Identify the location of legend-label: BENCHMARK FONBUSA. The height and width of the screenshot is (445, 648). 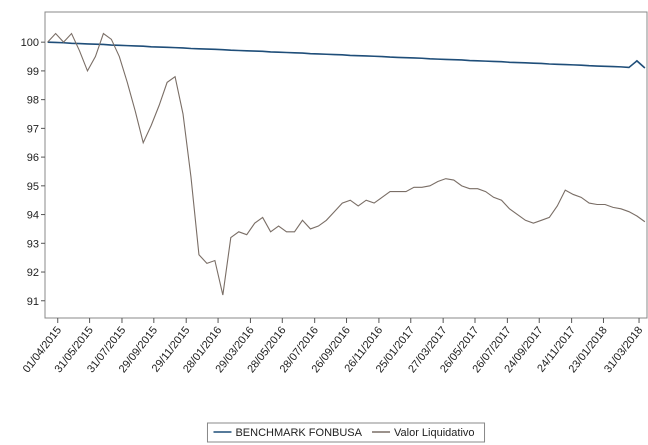
(298, 433).